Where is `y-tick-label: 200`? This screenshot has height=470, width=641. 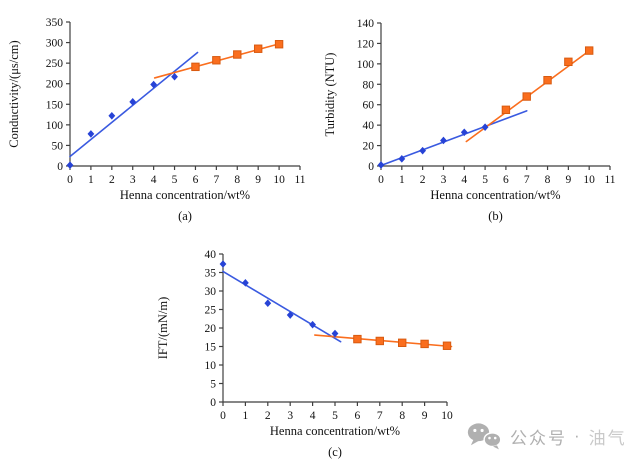
y-tick-label: 200 is located at coordinates (55, 85).